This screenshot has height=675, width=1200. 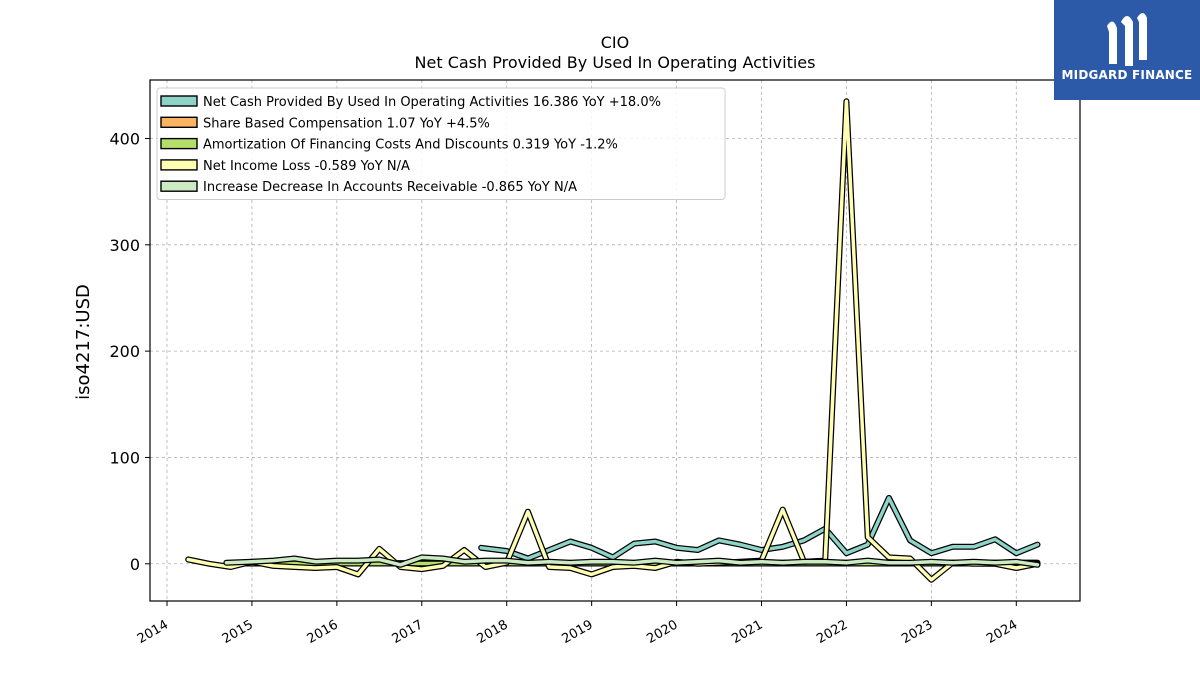 What do you see at coordinates (323, 632) in the screenshot?
I see `x-tick-label: 2016` at bounding box center [323, 632].